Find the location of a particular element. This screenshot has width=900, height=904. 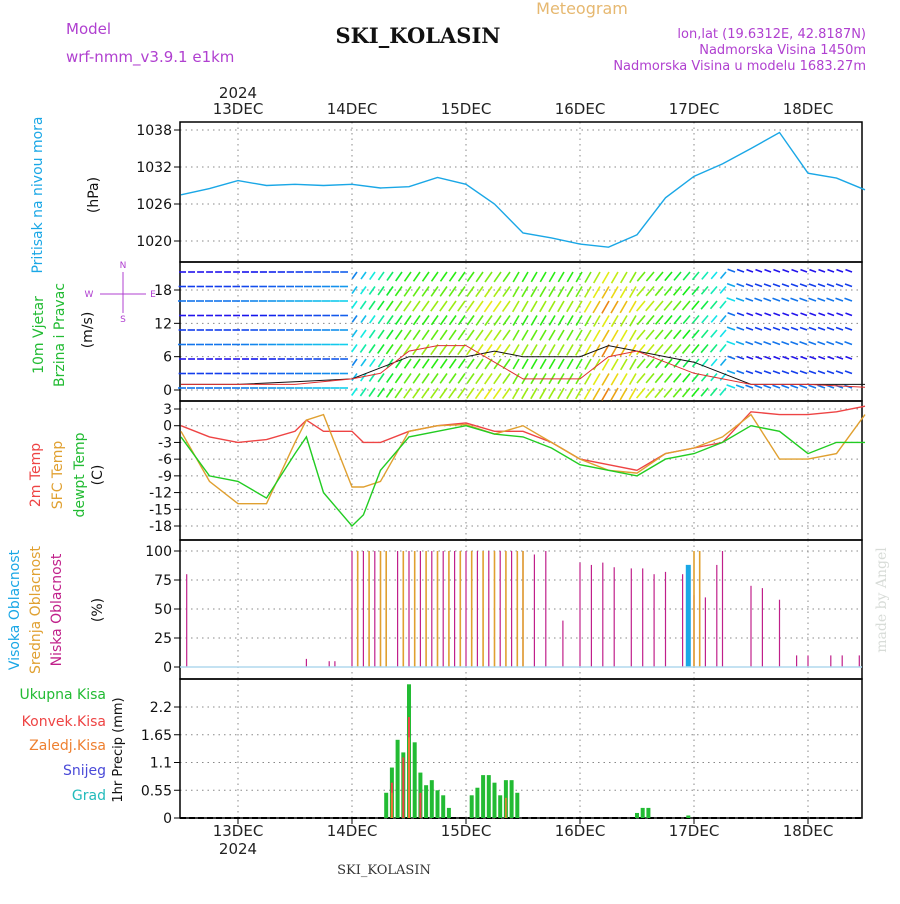

y-tick-label: 12 is located at coordinates (163, 324).